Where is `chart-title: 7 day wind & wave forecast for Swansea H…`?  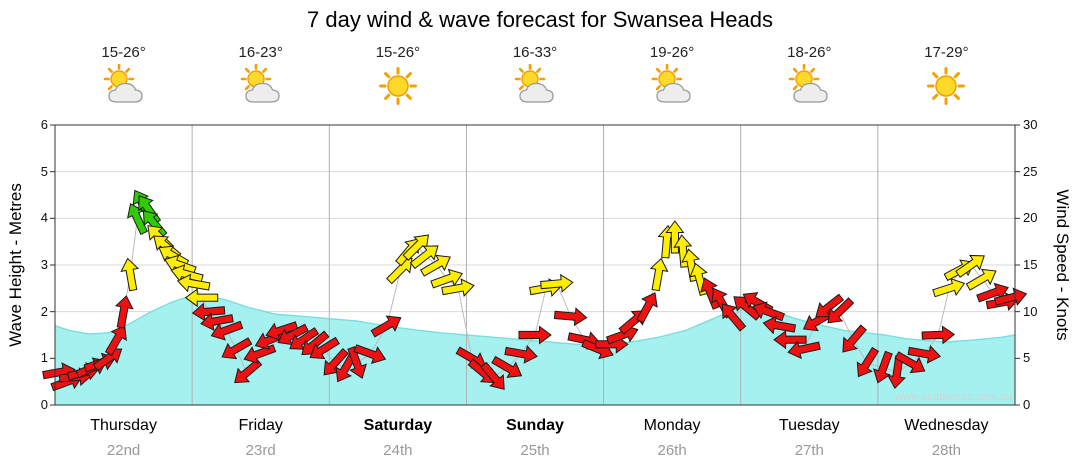 chart-title: 7 day wind & wave forecast for Swansea H… is located at coordinates (540, 19).